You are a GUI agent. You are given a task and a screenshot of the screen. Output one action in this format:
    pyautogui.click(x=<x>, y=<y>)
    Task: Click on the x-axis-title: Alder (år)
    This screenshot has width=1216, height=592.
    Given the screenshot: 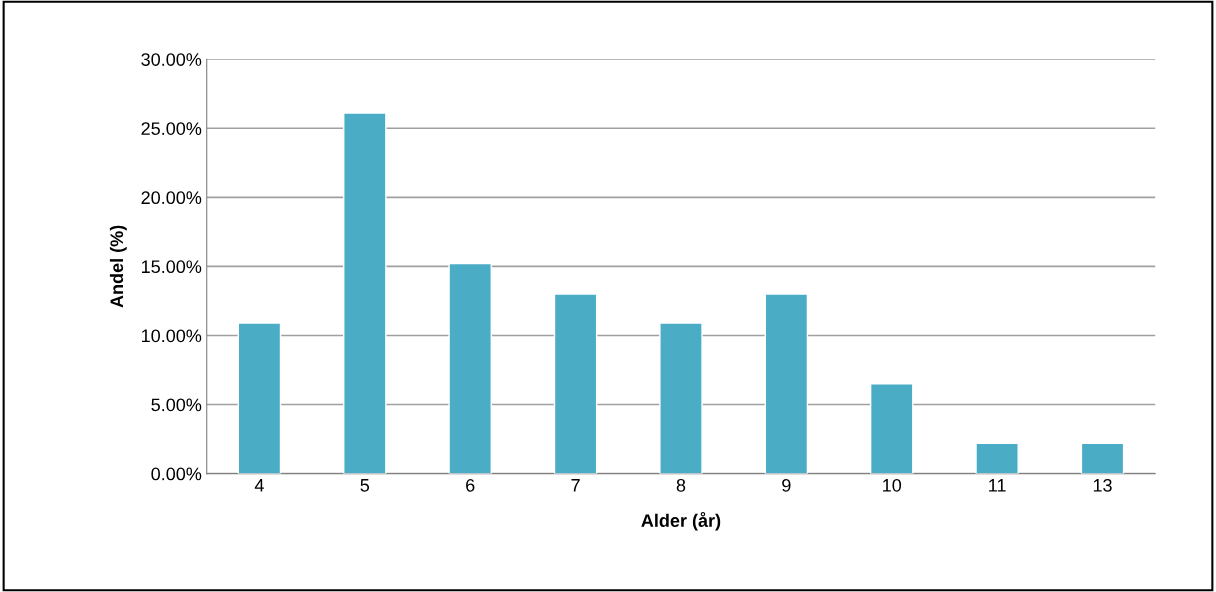 What is the action you would take?
    pyautogui.click(x=681, y=521)
    